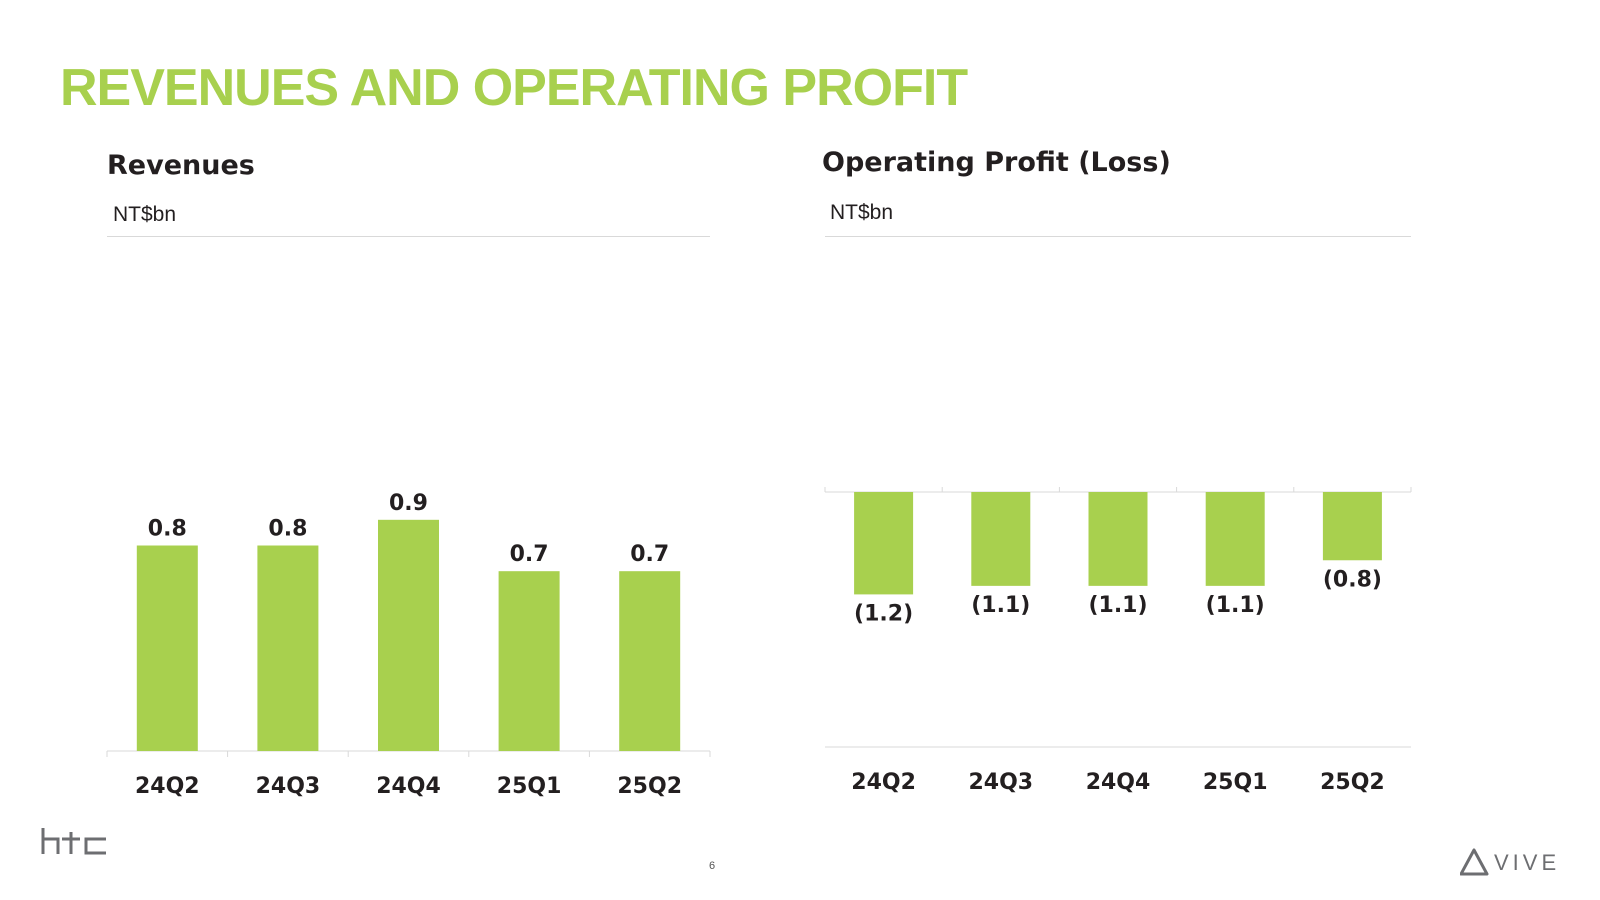 This screenshot has height=900, width=1600. What do you see at coordinates (1118, 782) in the screenshot?
I see `operating-profit-category-label: 24Q4` at bounding box center [1118, 782].